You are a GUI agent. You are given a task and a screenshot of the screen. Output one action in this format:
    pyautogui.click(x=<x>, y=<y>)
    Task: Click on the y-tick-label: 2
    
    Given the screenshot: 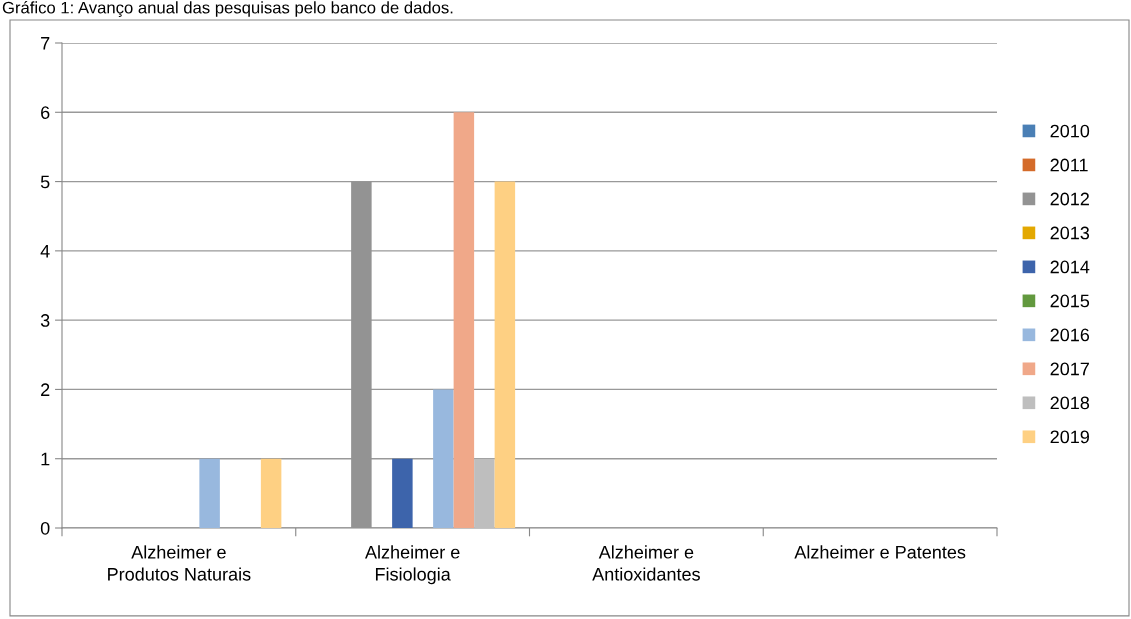 What is the action you would take?
    pyautogui.click(x=45, y=389)
    